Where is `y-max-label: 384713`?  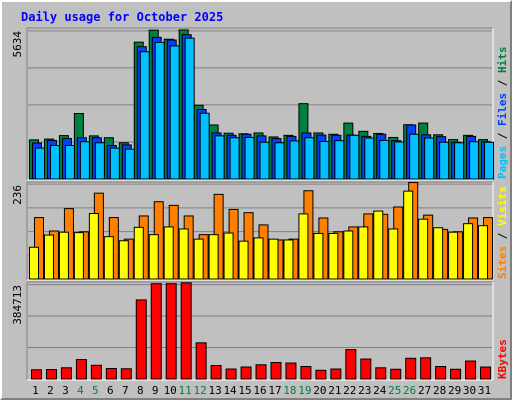
y-max-label: 384713 is located at coordinates (17, 305).